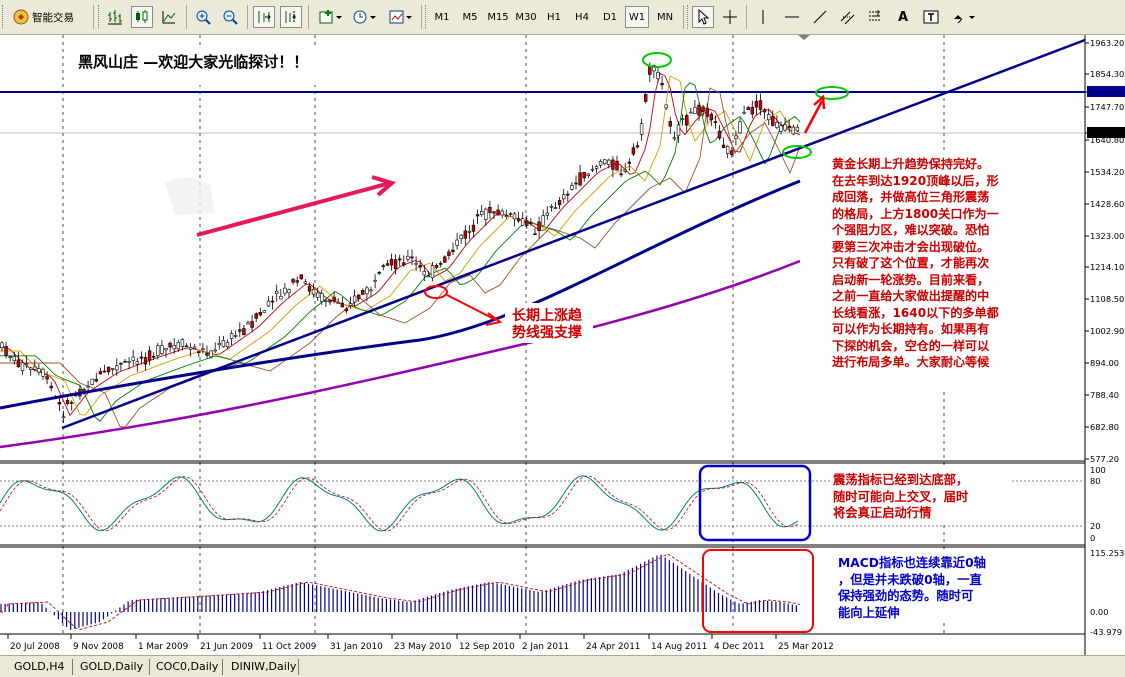 This screenshot has width=1125, height=677. I want to click on timeframe-w1: W1, so click(637, 17).